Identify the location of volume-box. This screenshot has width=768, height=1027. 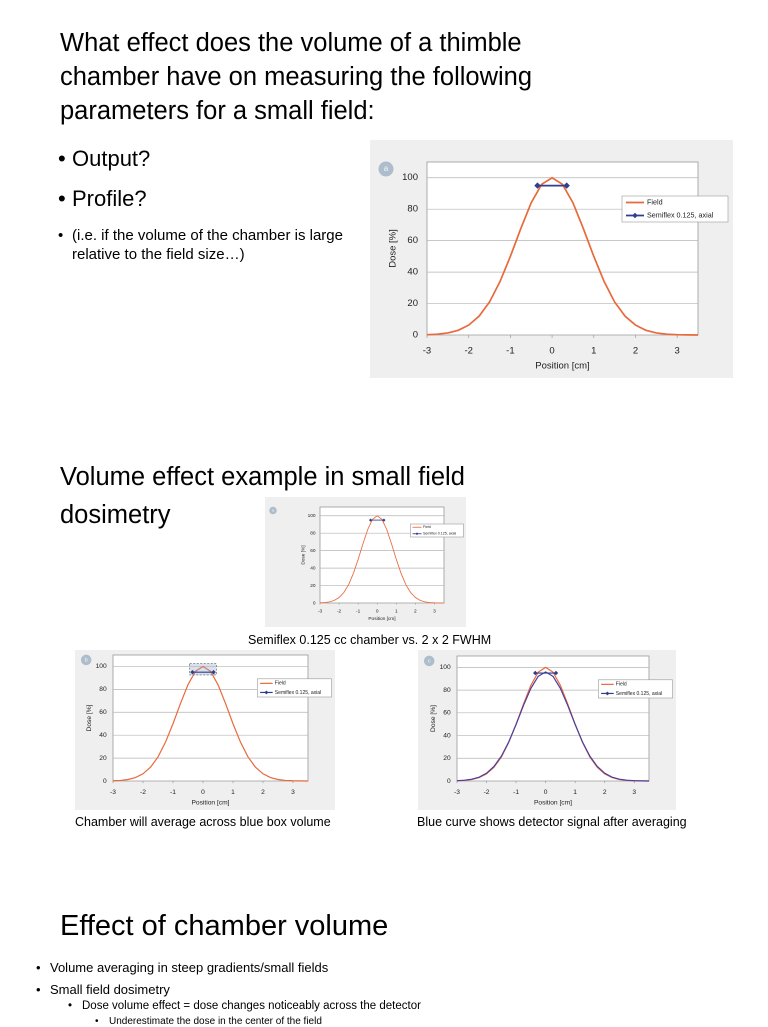
(203, 669).